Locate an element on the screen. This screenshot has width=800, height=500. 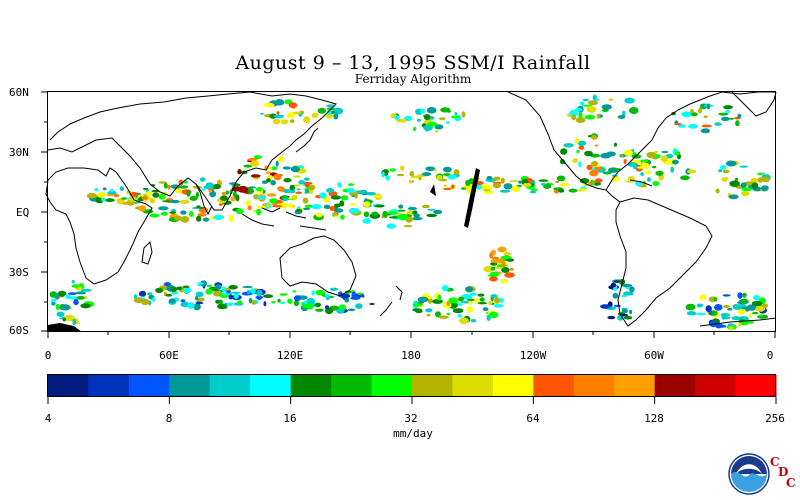
colorbar-label-128: 128 is located at coordinates (654, 418).